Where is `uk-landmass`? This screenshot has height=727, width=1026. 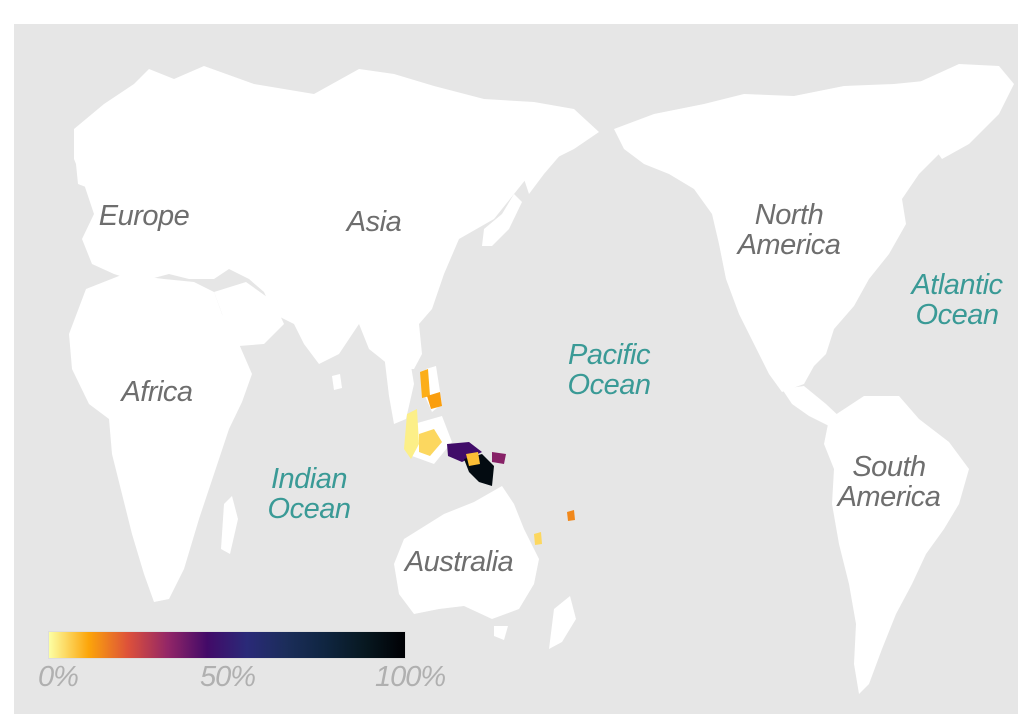 uk-landmass is located at coordinates (86, 170).